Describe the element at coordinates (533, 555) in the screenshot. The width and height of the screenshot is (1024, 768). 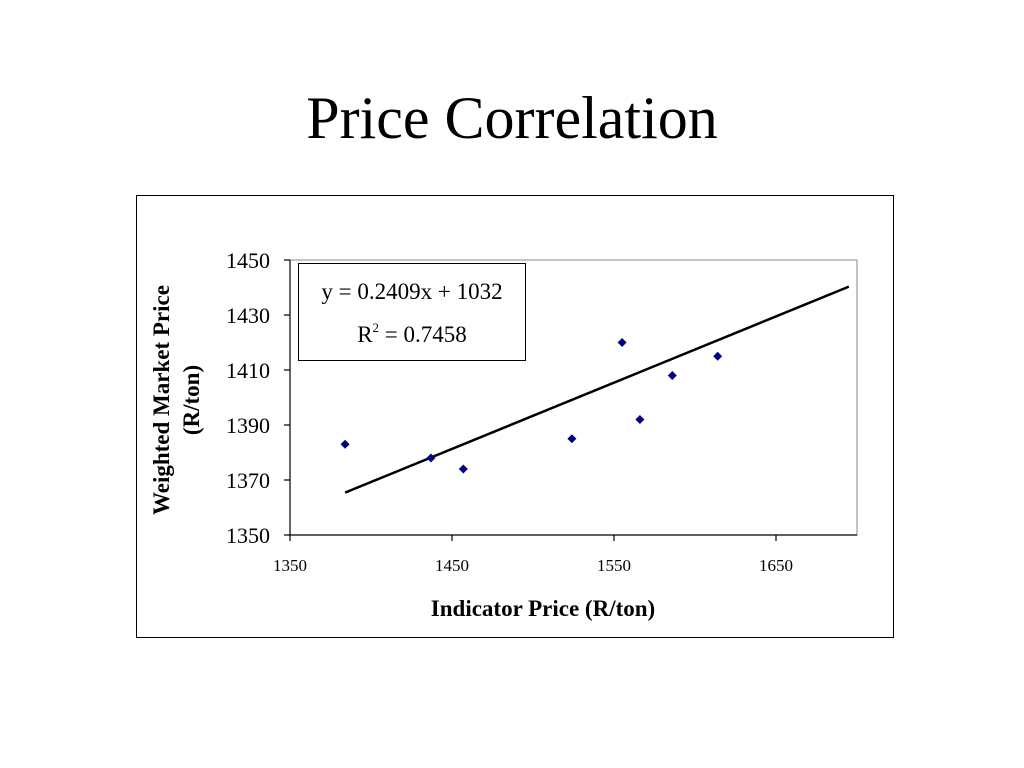
I see `x-axis-ticks: 1350 1450 1550 1650` at that location.